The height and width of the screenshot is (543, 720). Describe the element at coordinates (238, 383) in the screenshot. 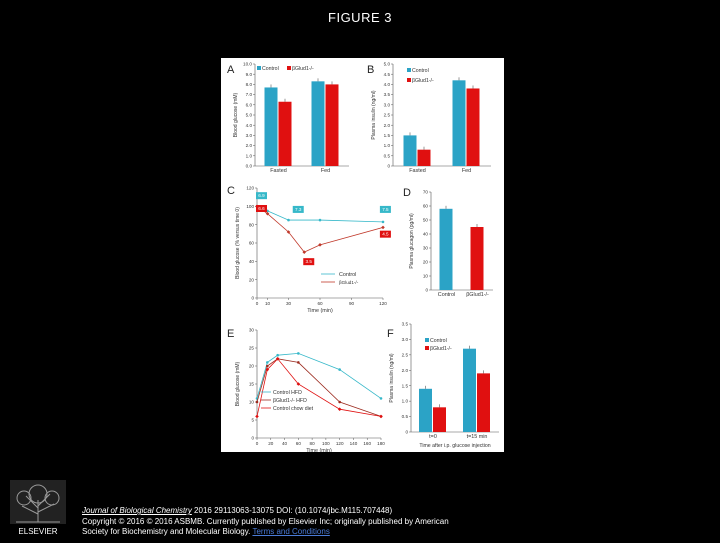

I see `y-axis-label: Blood glucose (mM)` at that location.